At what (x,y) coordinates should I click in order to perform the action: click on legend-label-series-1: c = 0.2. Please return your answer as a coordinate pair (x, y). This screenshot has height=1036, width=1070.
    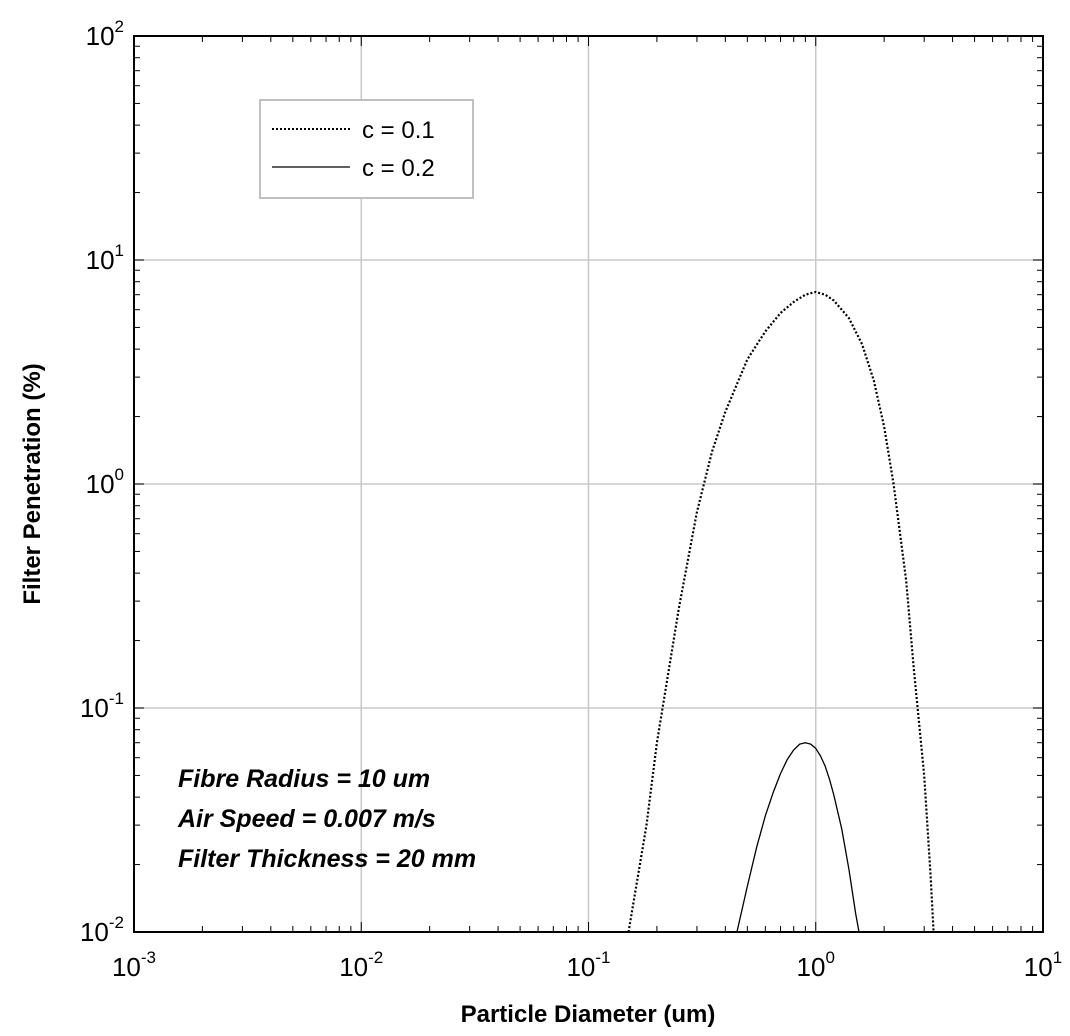
    Looking at the image, I should click on (398, 168).